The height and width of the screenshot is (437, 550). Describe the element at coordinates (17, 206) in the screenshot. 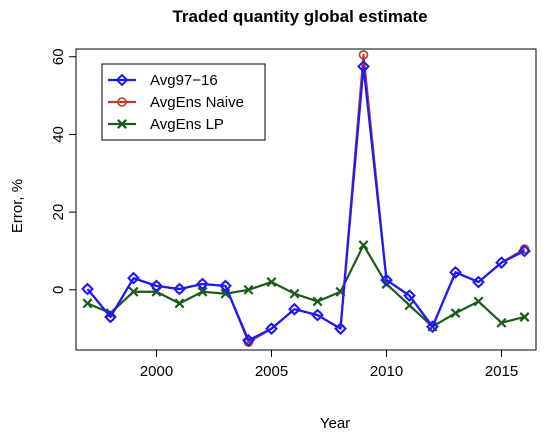

I see `y-axis-label: Error, %` at that location.